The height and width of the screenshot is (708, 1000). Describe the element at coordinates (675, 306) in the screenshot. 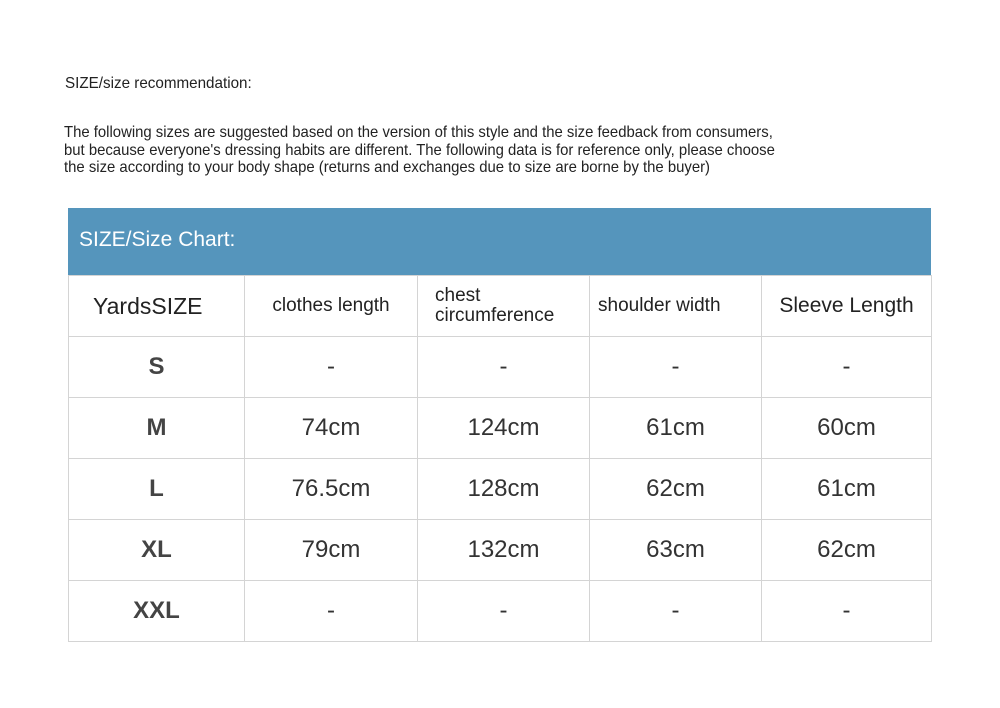

I see `column-header-shoulder: shoulder width` at that location.